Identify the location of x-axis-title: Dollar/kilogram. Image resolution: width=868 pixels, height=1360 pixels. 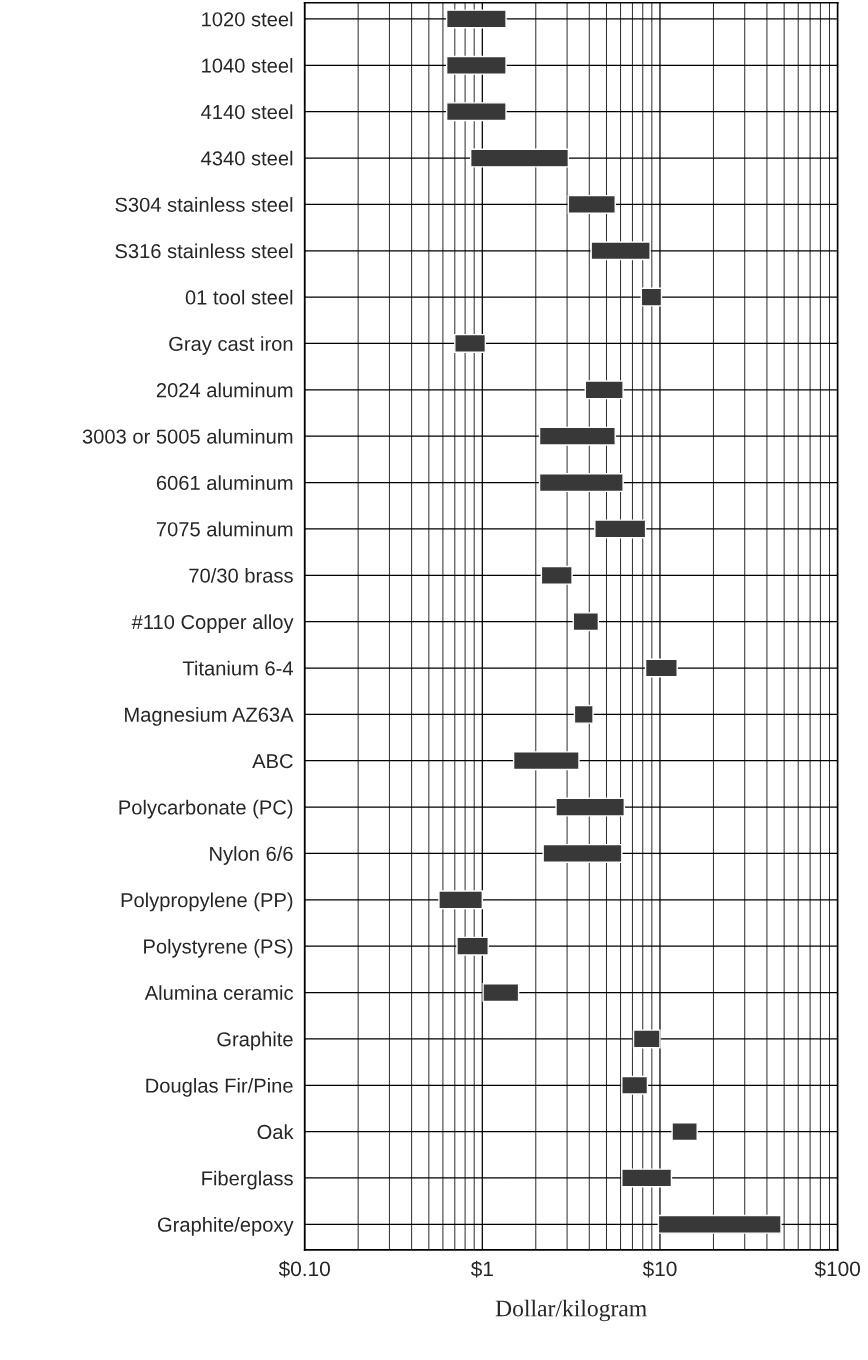
(571, 1310).